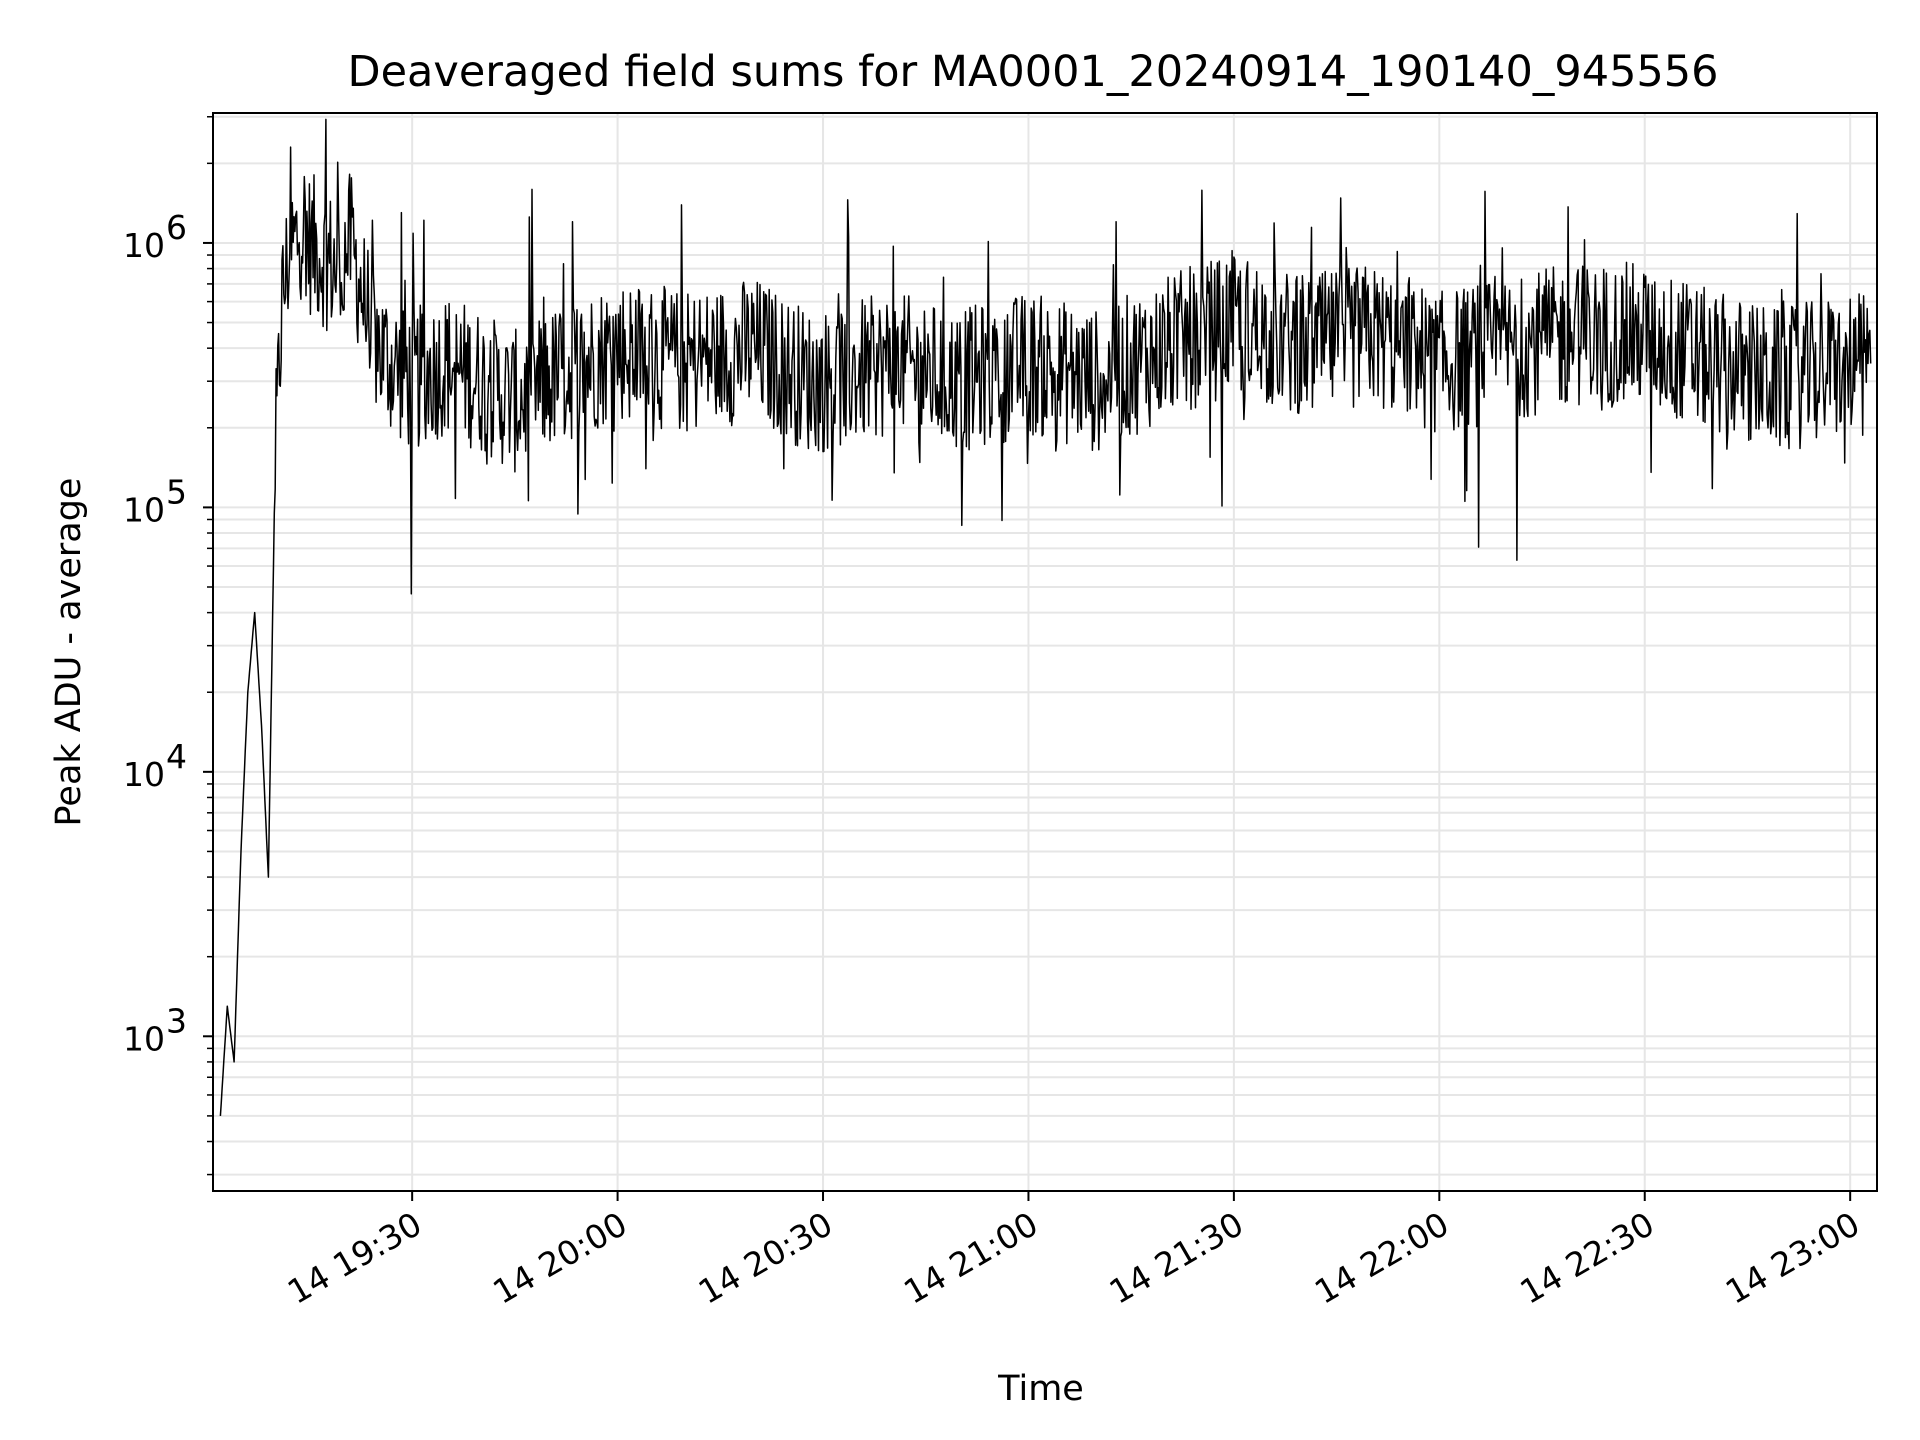 This screenshot has height=1440, width=1920. What do you see at coordinates (69, 652) in the screenshot?
I see `y-axis-title: Peak ADU - average` at bounding box center [69, 652].